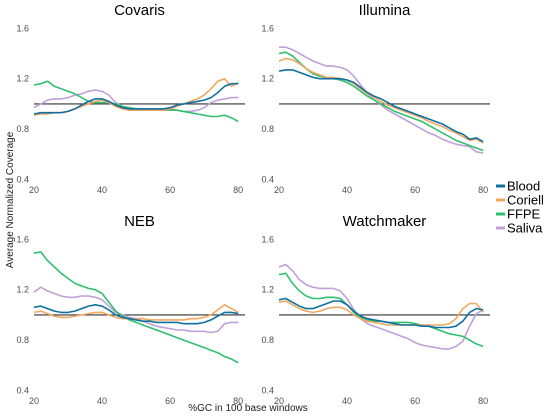 Image resolution: width=550 pixels, height=420 pixels. I want to click on x-axis-title: %GC in 100 base windows, so click(248, 408).